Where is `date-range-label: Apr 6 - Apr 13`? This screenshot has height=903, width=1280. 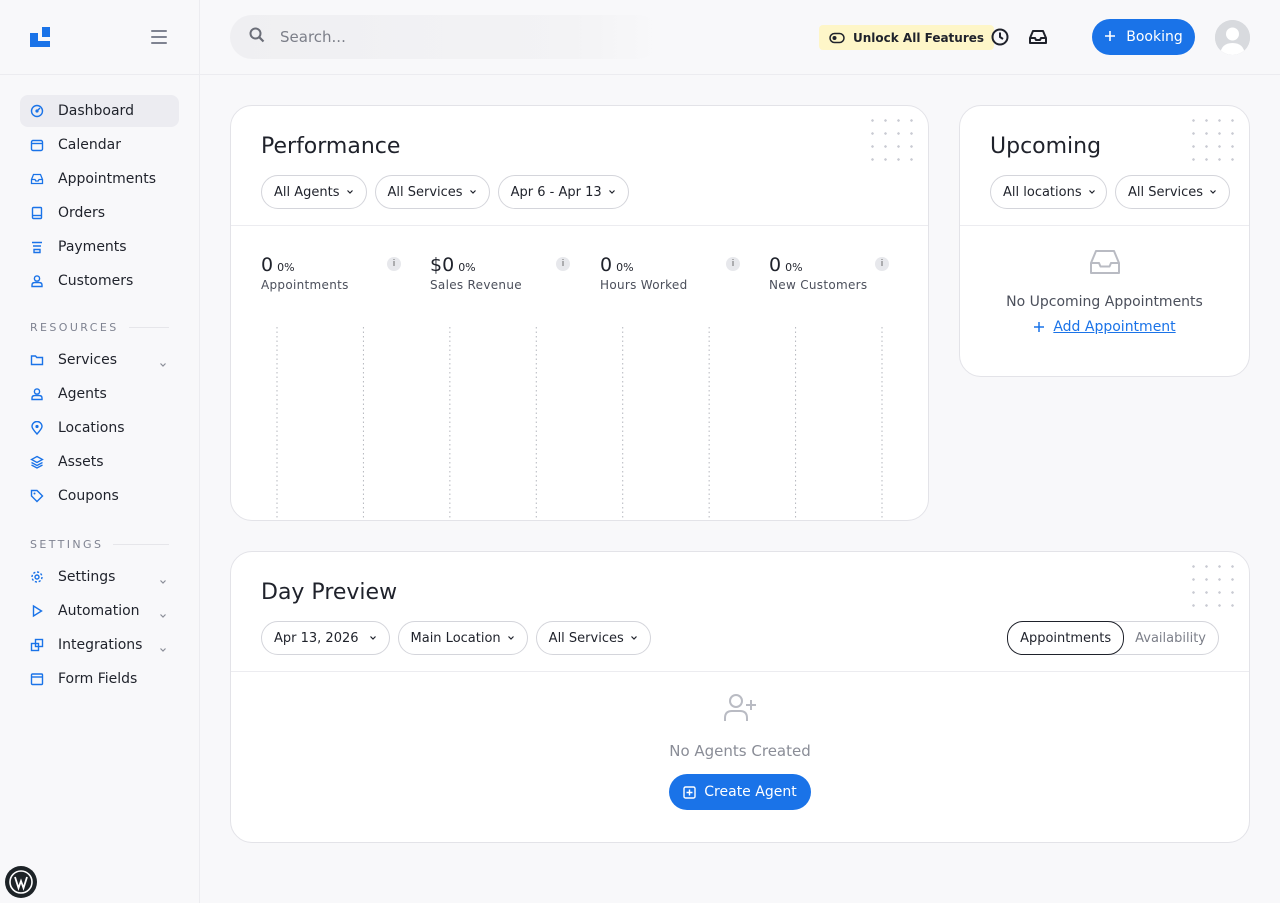
date-range-label: Apr 6 - Apr 13 is located at coordinates (556, 192).